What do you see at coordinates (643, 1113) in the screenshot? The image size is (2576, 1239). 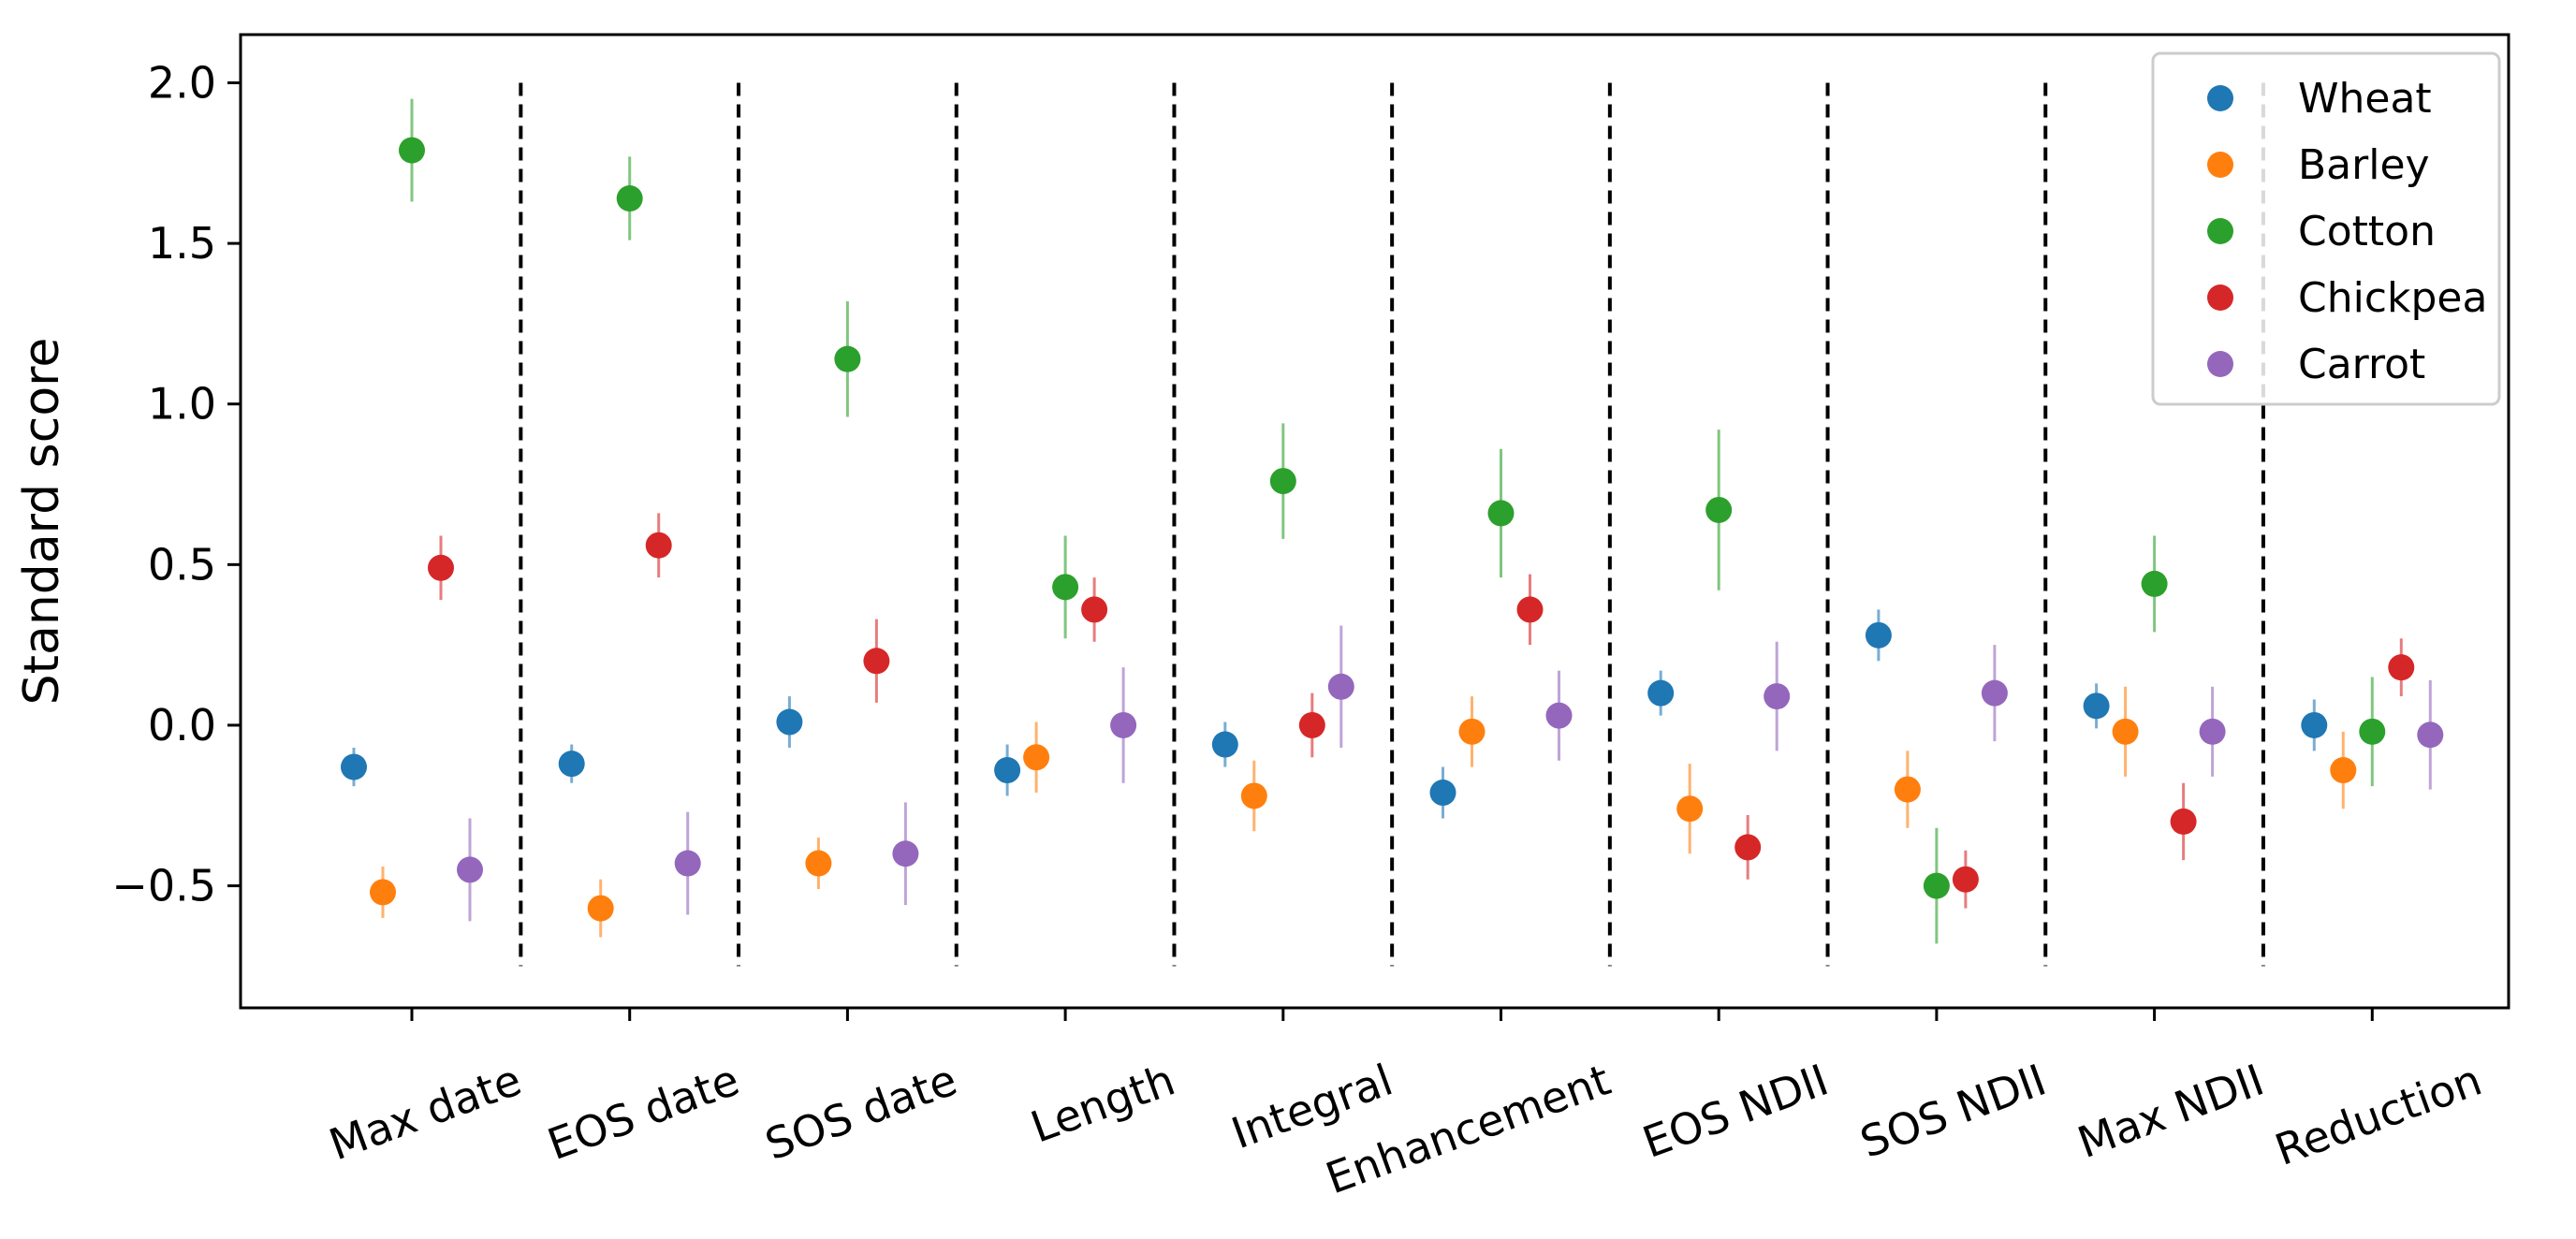 I see `x-tick-label: EOS date` at bounding box center [643, 1113].